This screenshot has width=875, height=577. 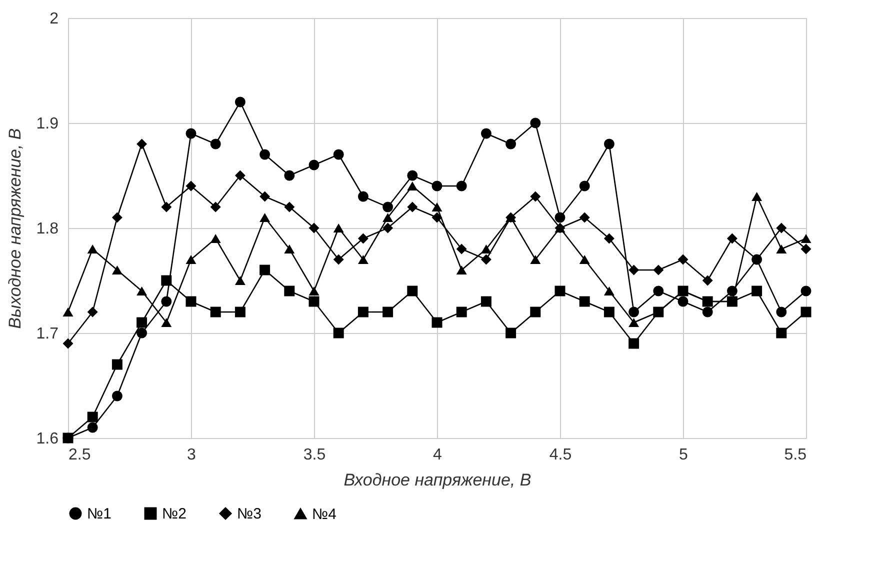 I want to click on x-tick-label: 4.5, so click(x=560, y=455).